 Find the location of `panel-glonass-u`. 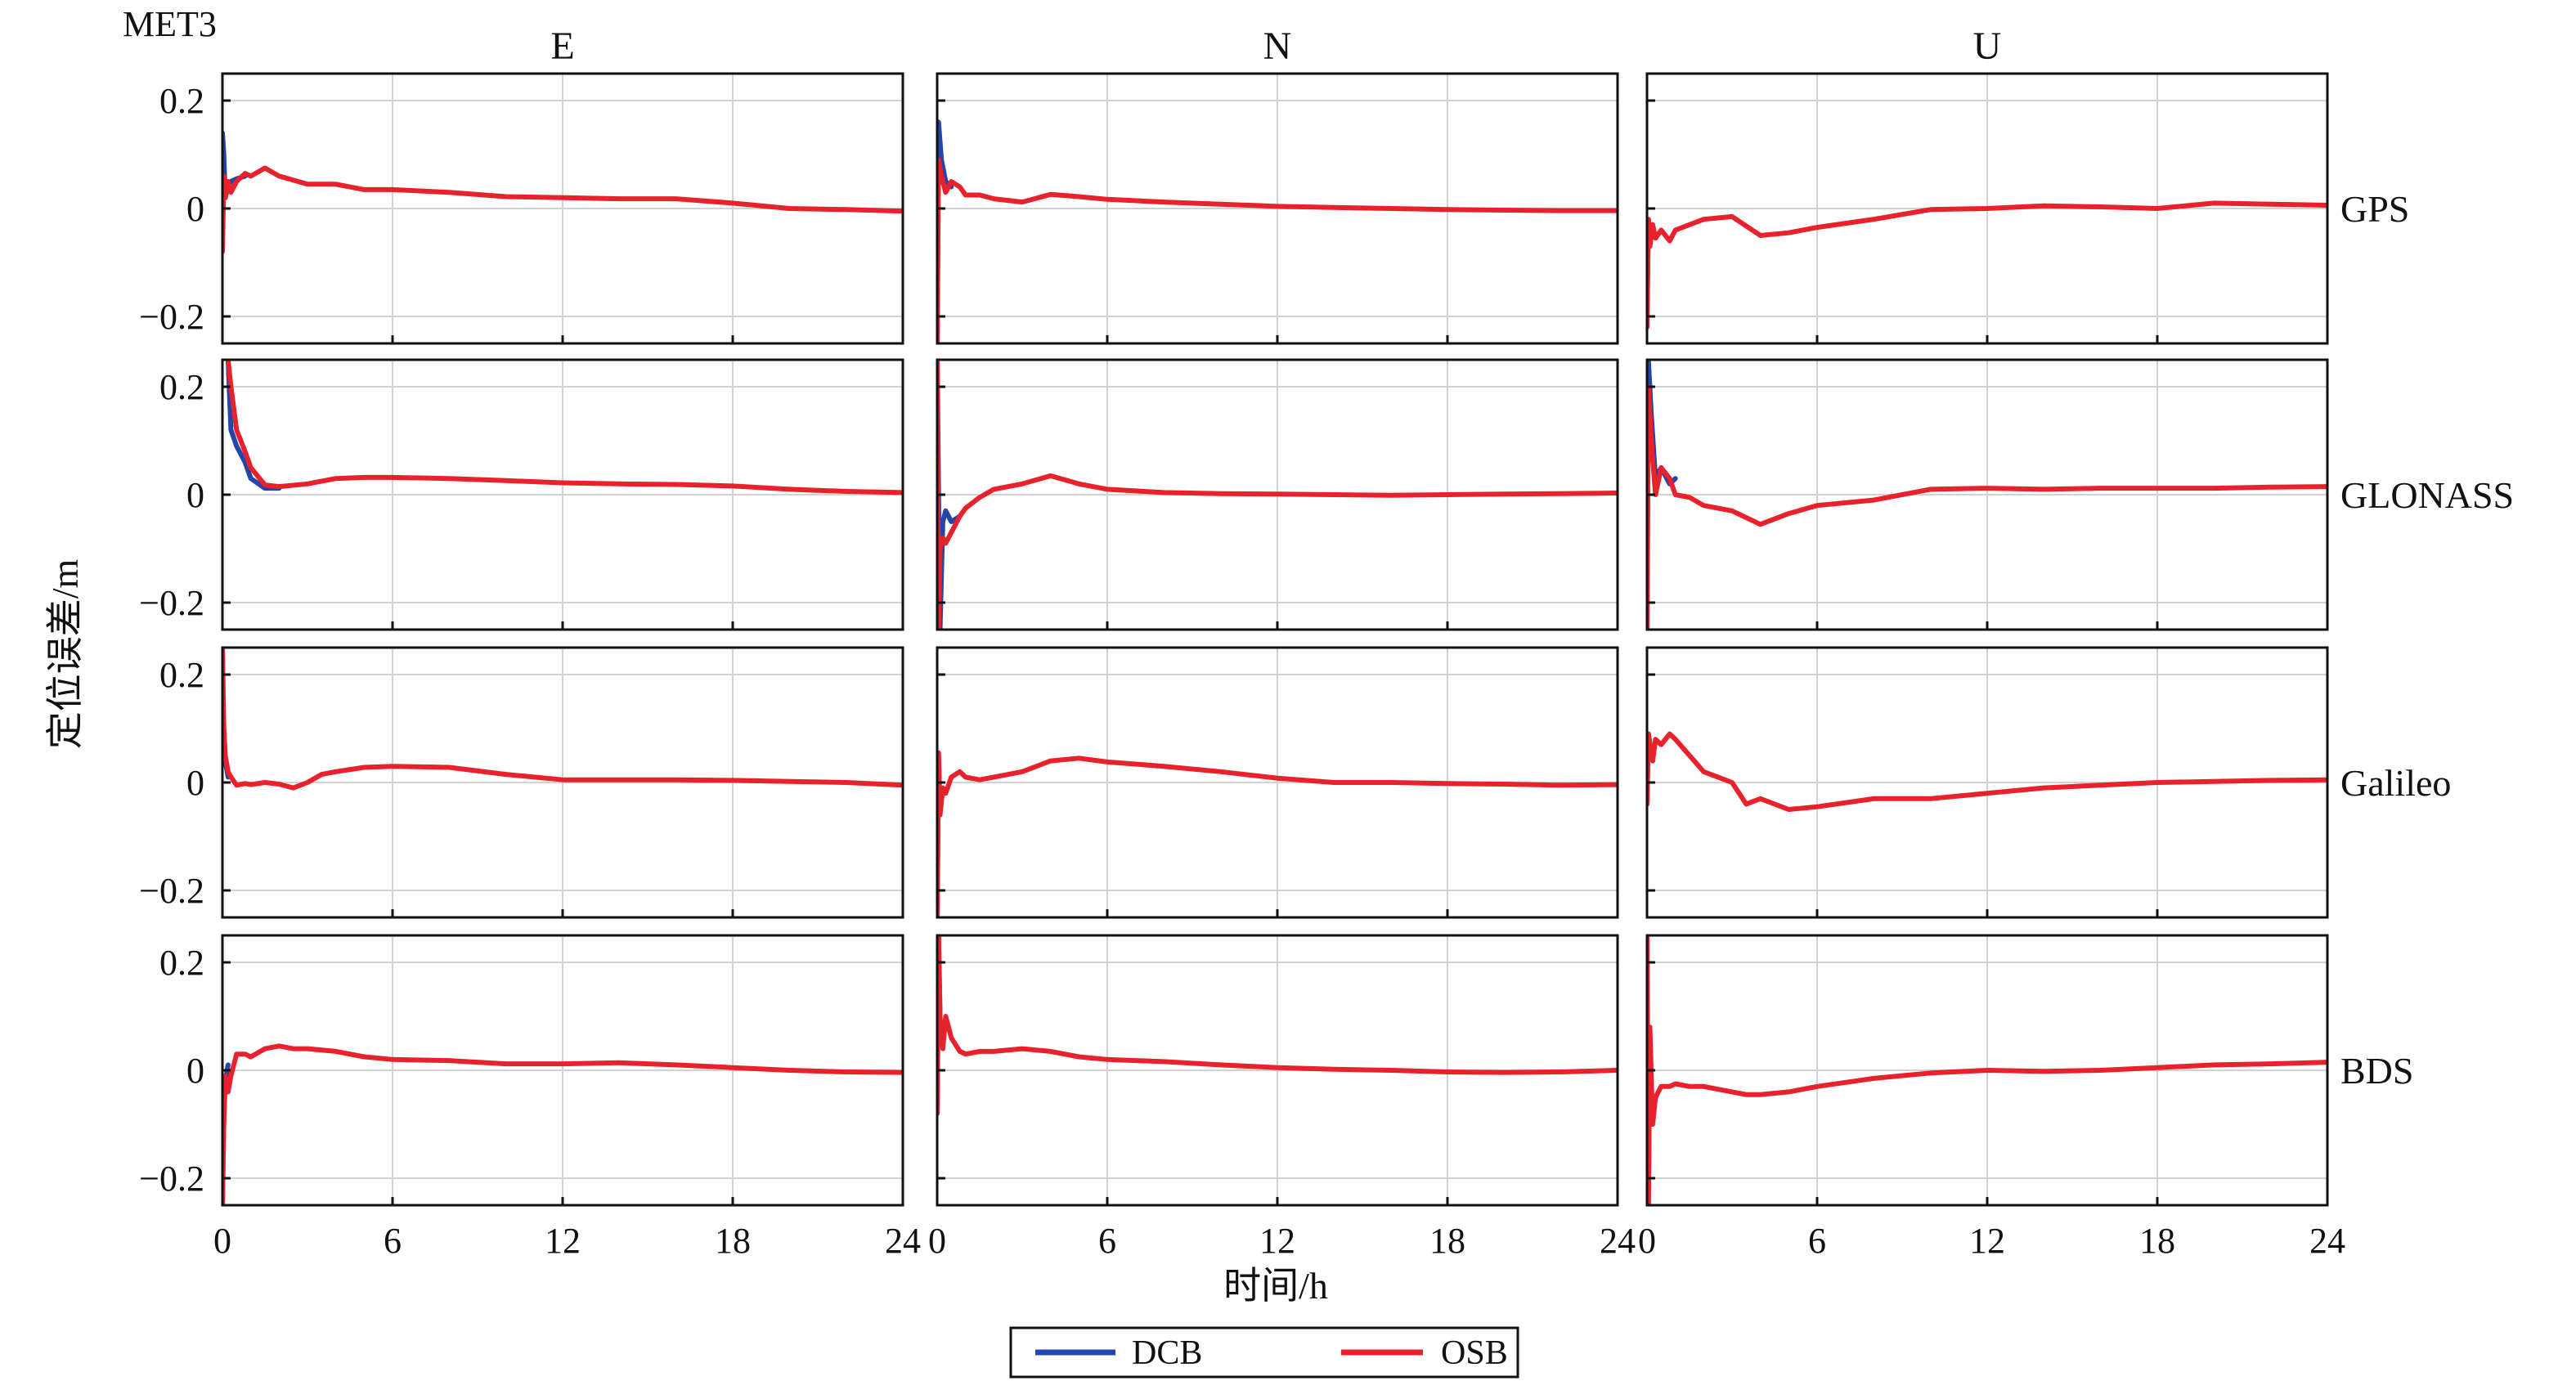

panel-glonass-u is located at coordinates (1987, 495).